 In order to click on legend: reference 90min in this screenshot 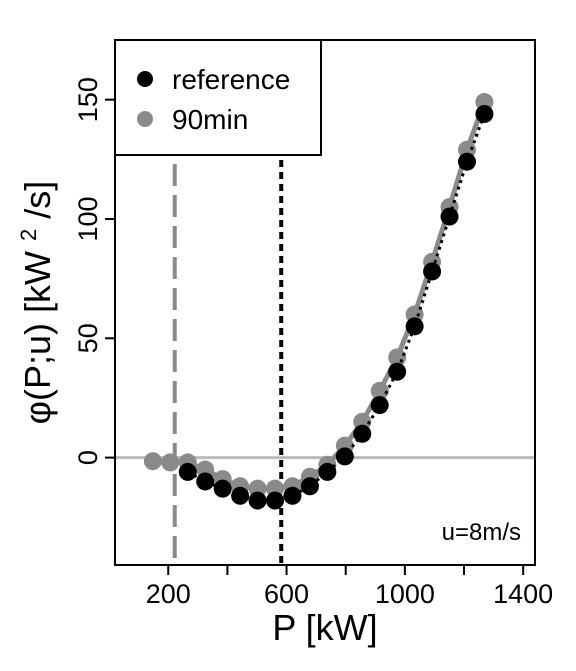, I will do `click(218, 97)`.